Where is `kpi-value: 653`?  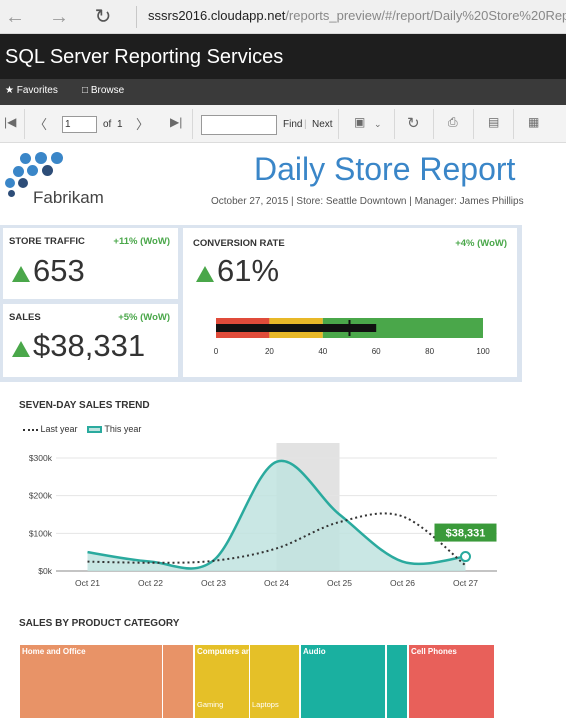
kpi-value: 653 is located at coordinates (59, 270).